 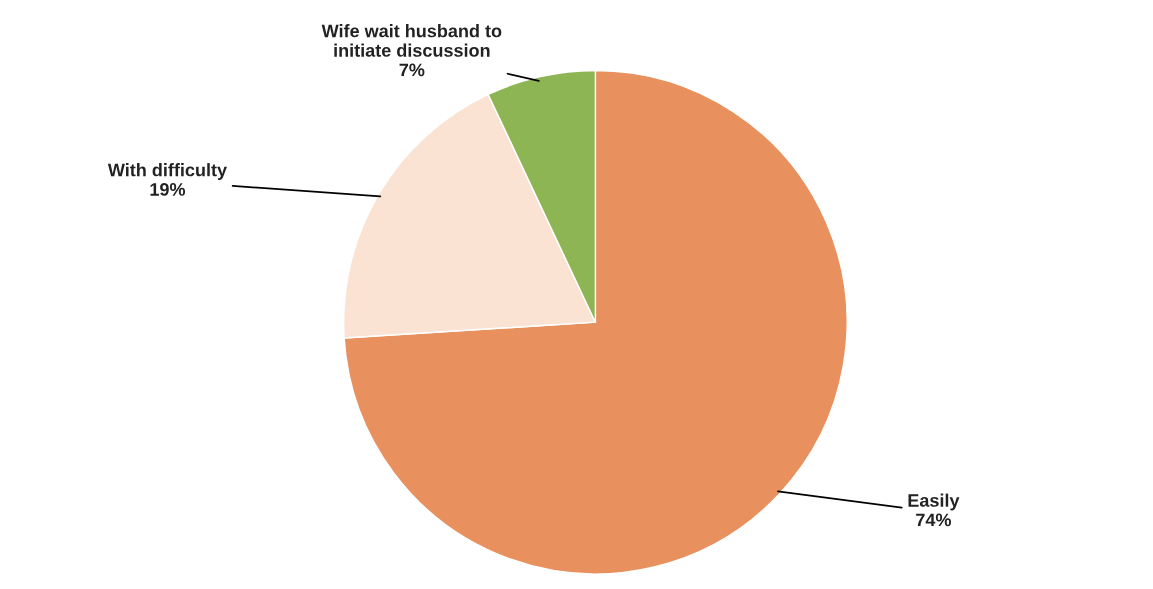 What do you see at coordinates (933, 520) in the screenshot?
I see `data-label: 74%` at bounding box center [933, 520].